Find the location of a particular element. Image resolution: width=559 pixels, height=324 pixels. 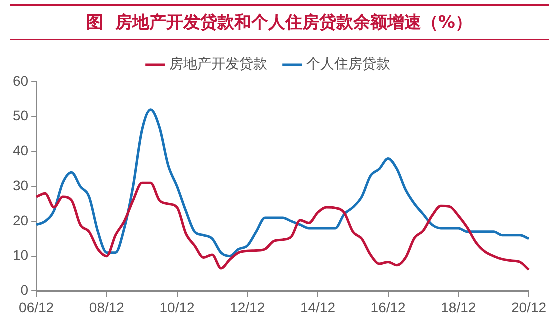

x-tick-label: 12/12 is located at coordinates (248, 307).